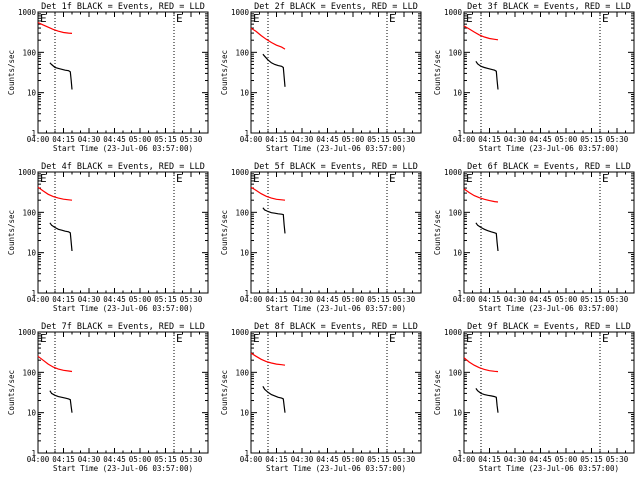 The width and height of the screenshot is (640, 480). What do you see at coordinates (123, 327) in the screenshot?
I see `chart-title: Det 7f BLACK = Events, RED = LLD` at bounding box center [123, 327].